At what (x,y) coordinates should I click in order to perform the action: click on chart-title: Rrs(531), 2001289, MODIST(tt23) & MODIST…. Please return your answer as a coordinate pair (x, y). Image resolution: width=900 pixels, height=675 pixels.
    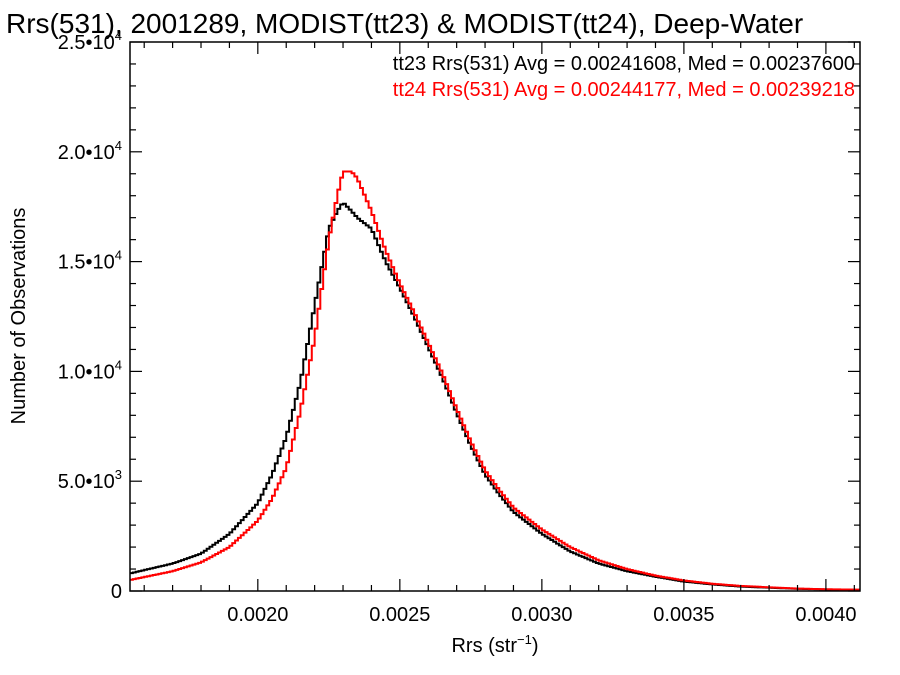
    Looking at the image, I should click on (404, 23).